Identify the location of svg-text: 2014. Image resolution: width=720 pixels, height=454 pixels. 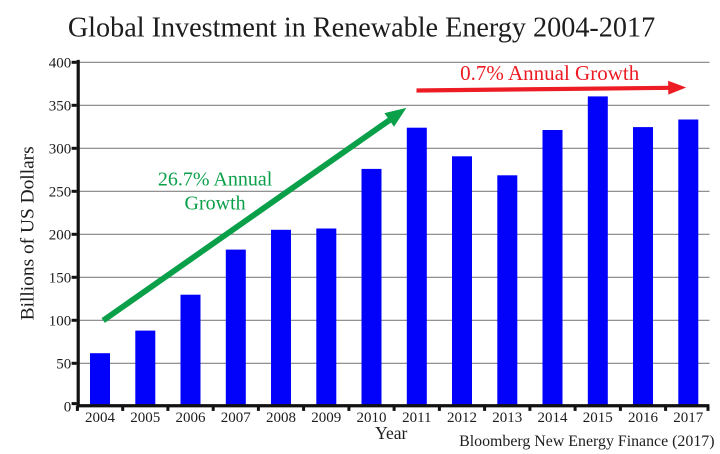
(553, 418).